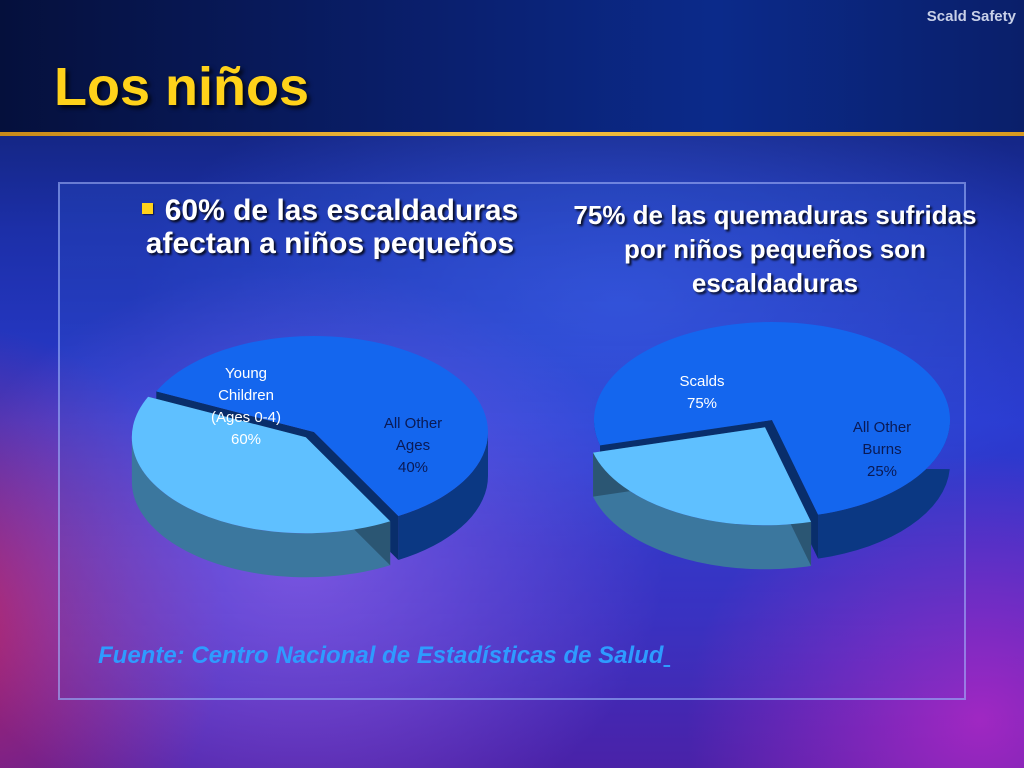 This screenshot has width=1024, height=768. Describe the element at coordinates (246, 373) in the screenshot. I see `pie-label-line: Young` at that location.